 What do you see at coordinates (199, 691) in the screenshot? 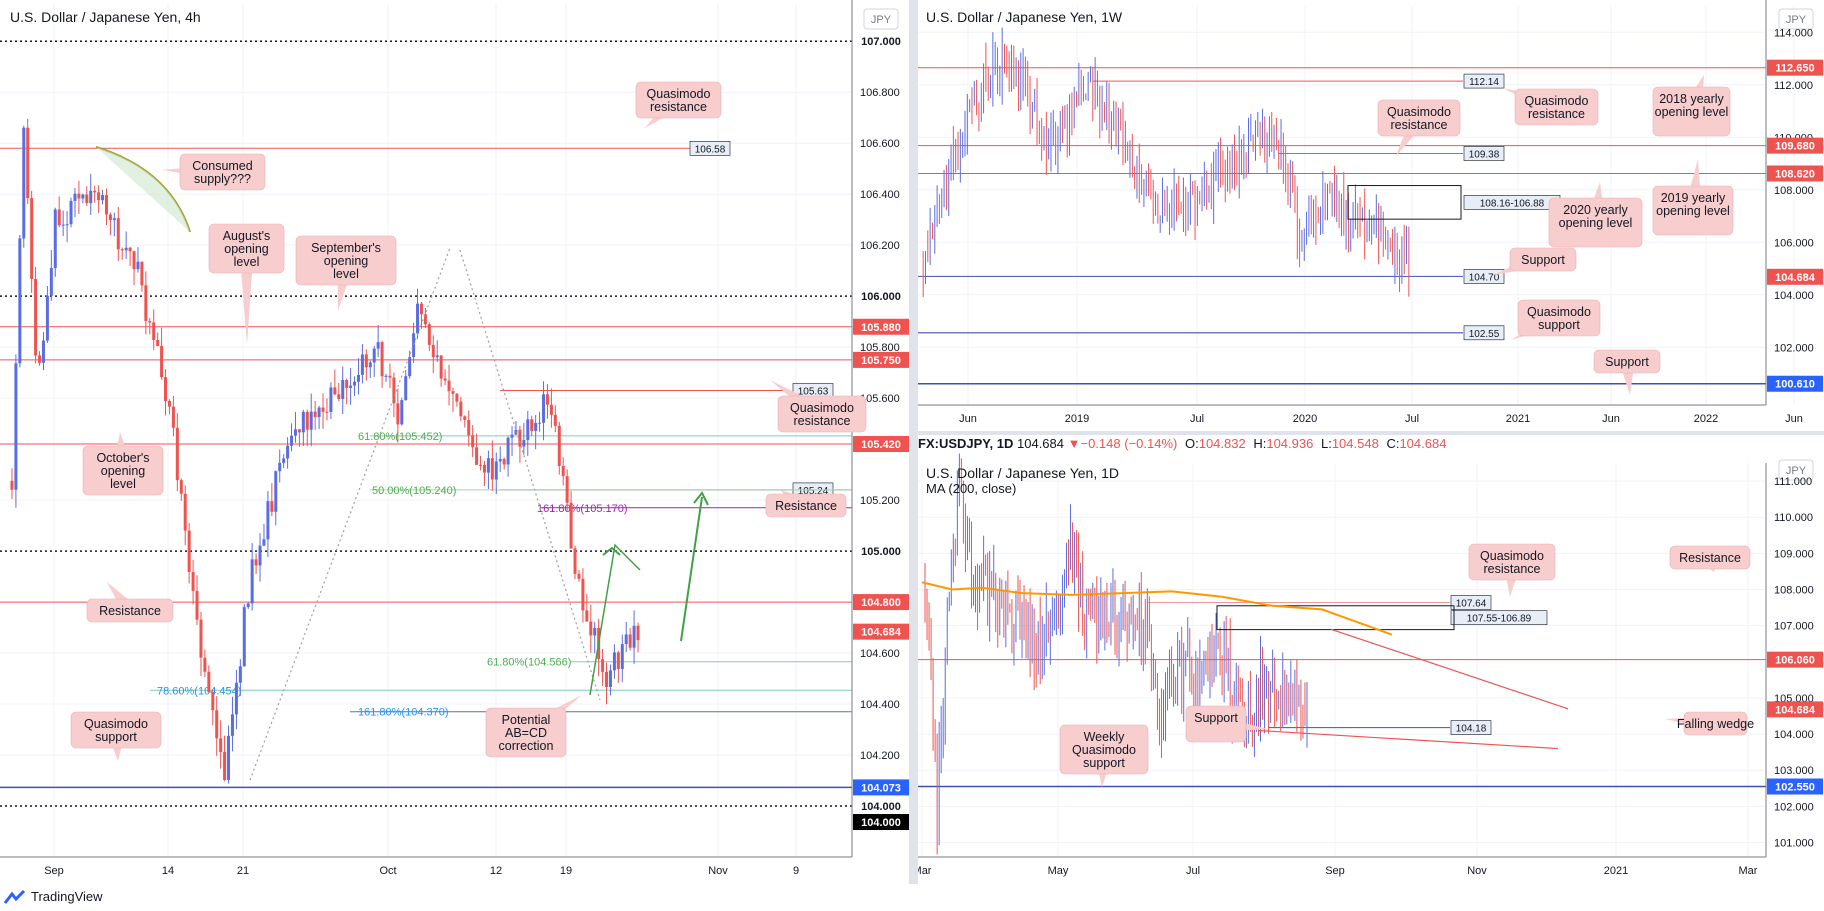
I see `fib-level-label: 78.60%(104.454)` at bounding box center [199, 691].